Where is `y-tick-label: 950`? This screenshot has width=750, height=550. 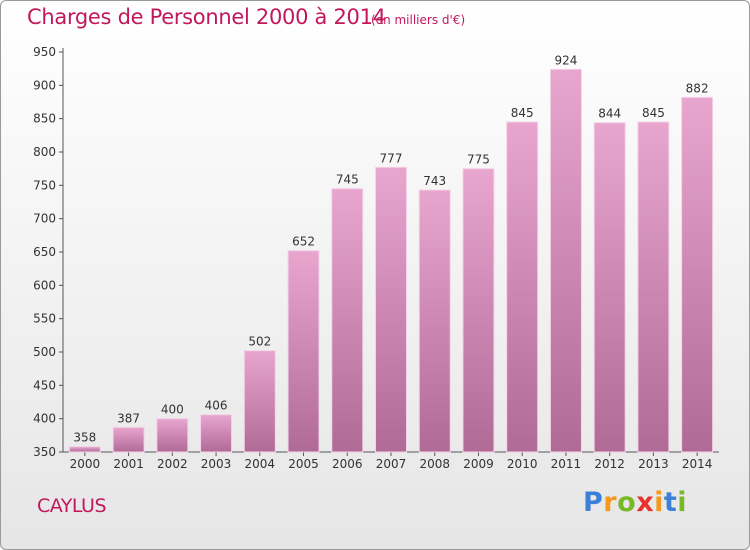 y-tick-label: 950 is located at coordinates (44, 52).